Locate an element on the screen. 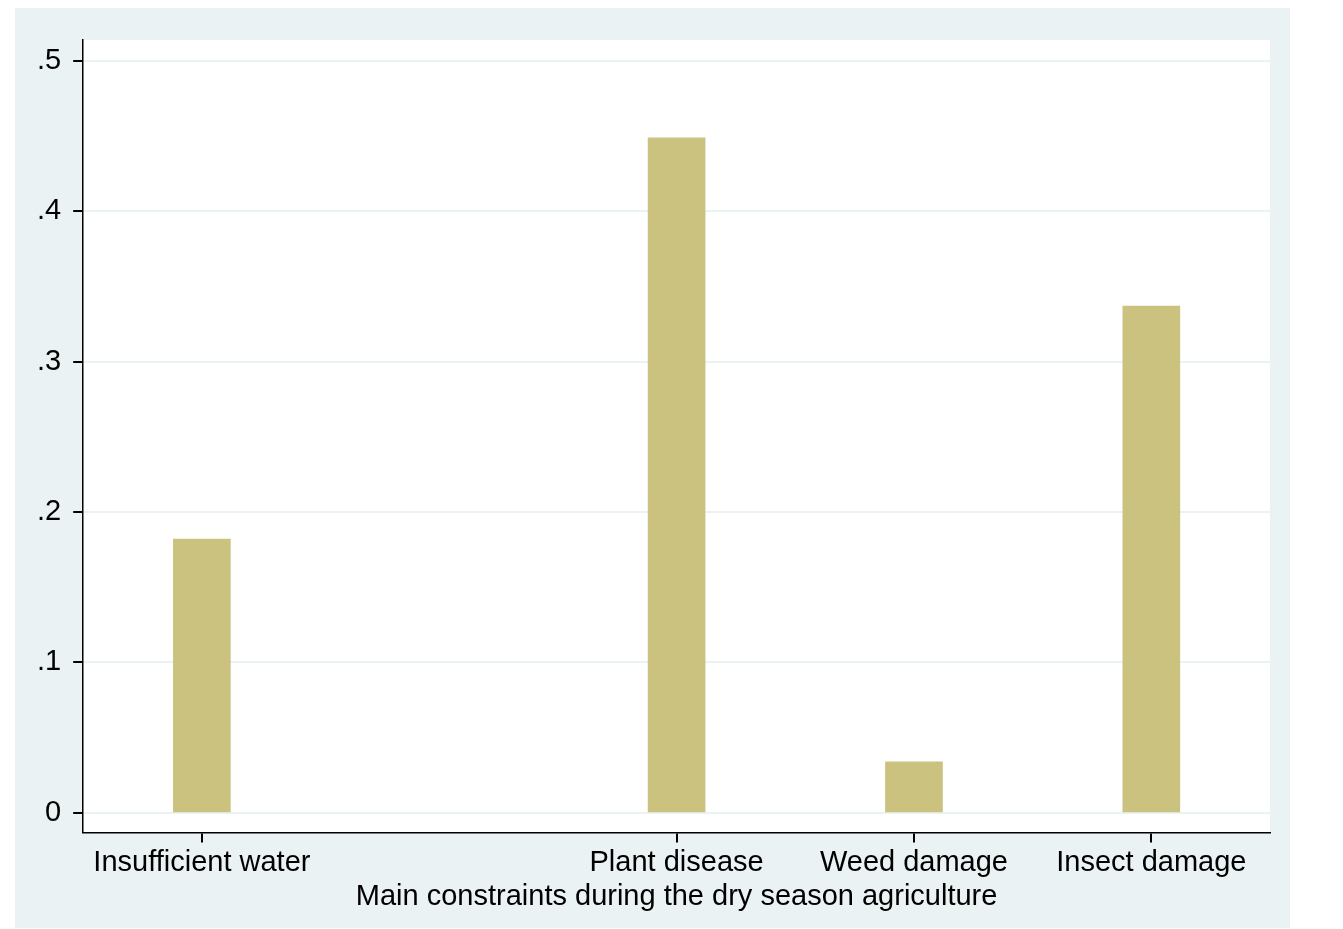 This screenshot has height=929, width=1343. y-tick-label: .4 is located at coordinates (49, 209).